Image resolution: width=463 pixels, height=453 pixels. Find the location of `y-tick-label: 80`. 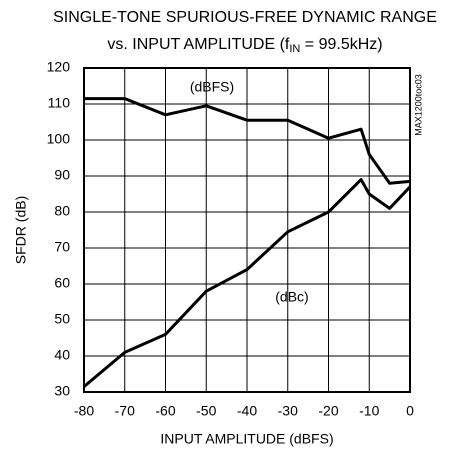

y-tick-label: 80 is located at coordinates (62, 211).